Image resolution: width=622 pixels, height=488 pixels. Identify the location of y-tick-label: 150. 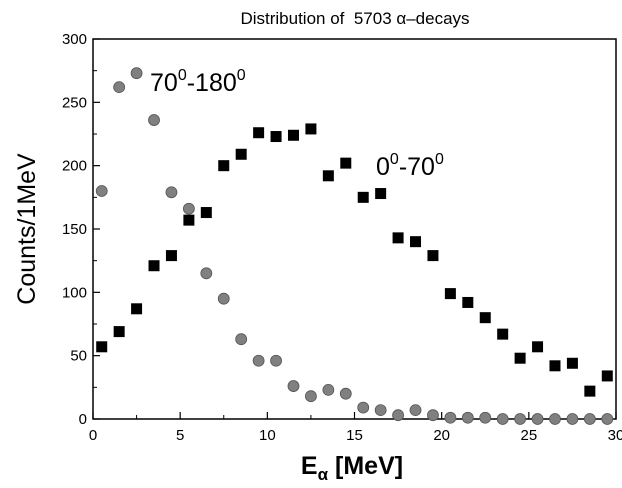
(74, 229).